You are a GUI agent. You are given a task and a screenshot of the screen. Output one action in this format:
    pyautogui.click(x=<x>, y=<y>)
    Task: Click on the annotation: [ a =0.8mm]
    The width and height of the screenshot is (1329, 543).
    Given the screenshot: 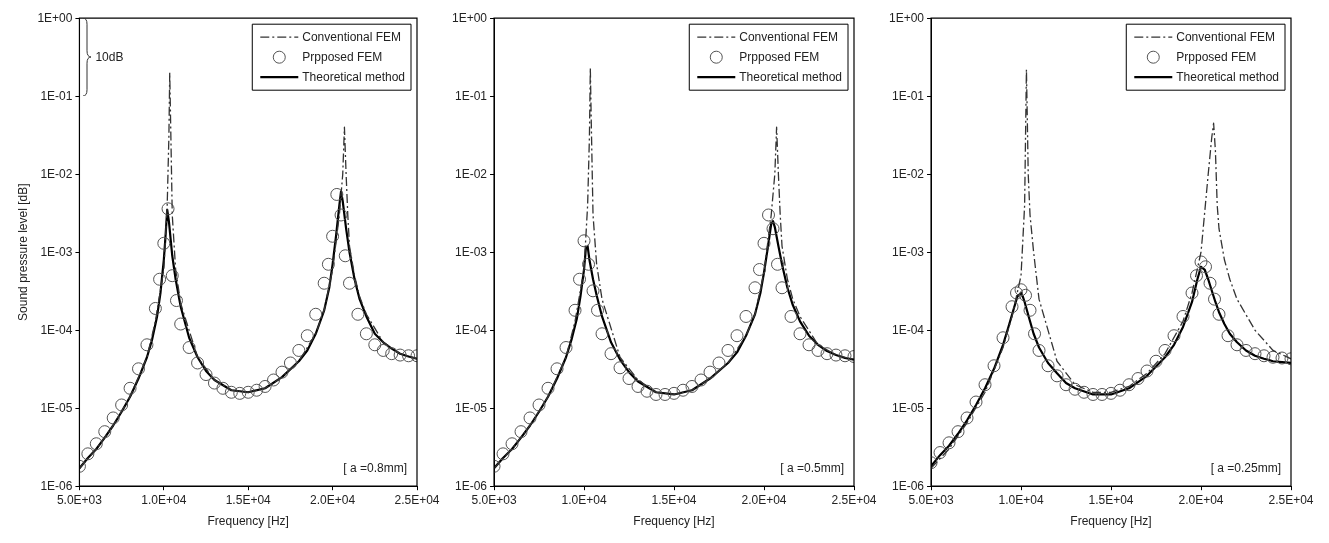 What is the action you would take?
    pyautogui.click(x=375, y=467)
    